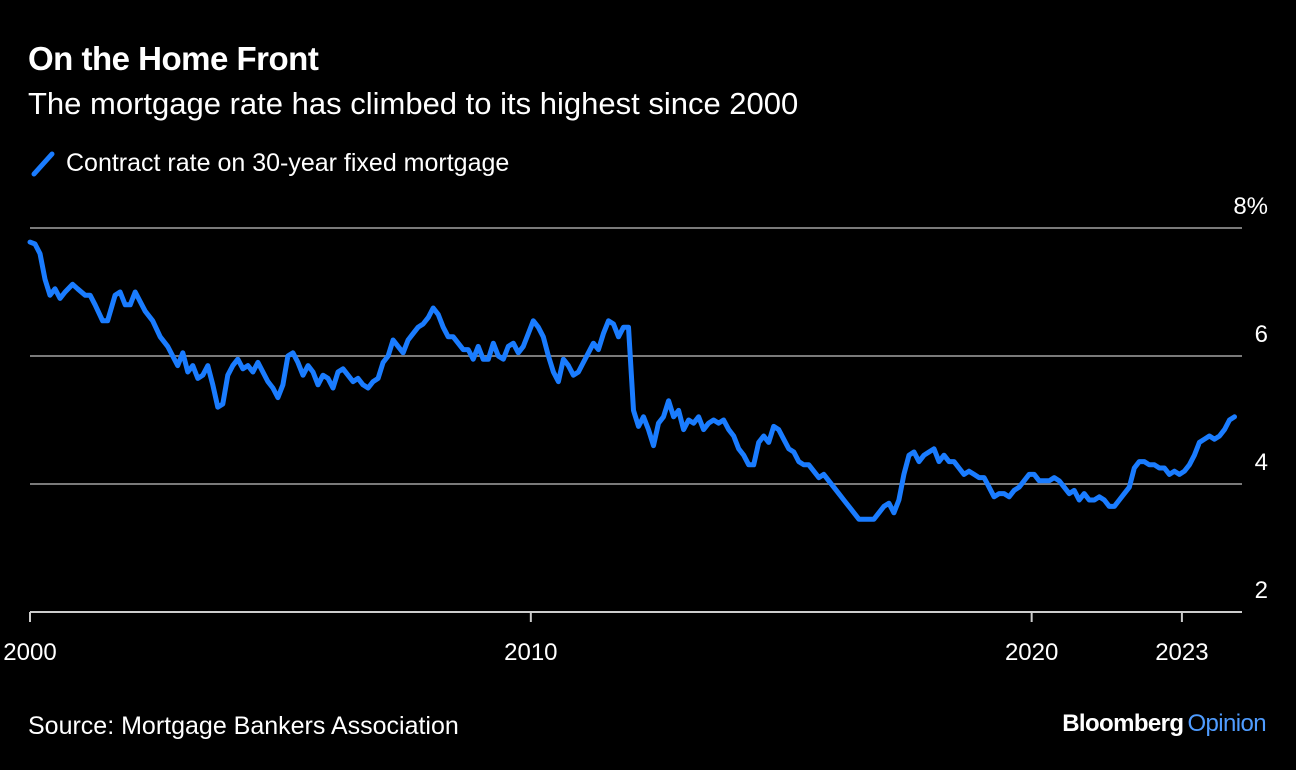 This screenshot has width=1296, height=770. I want to click on chart-title: On the Home Front, so click(173, 58).